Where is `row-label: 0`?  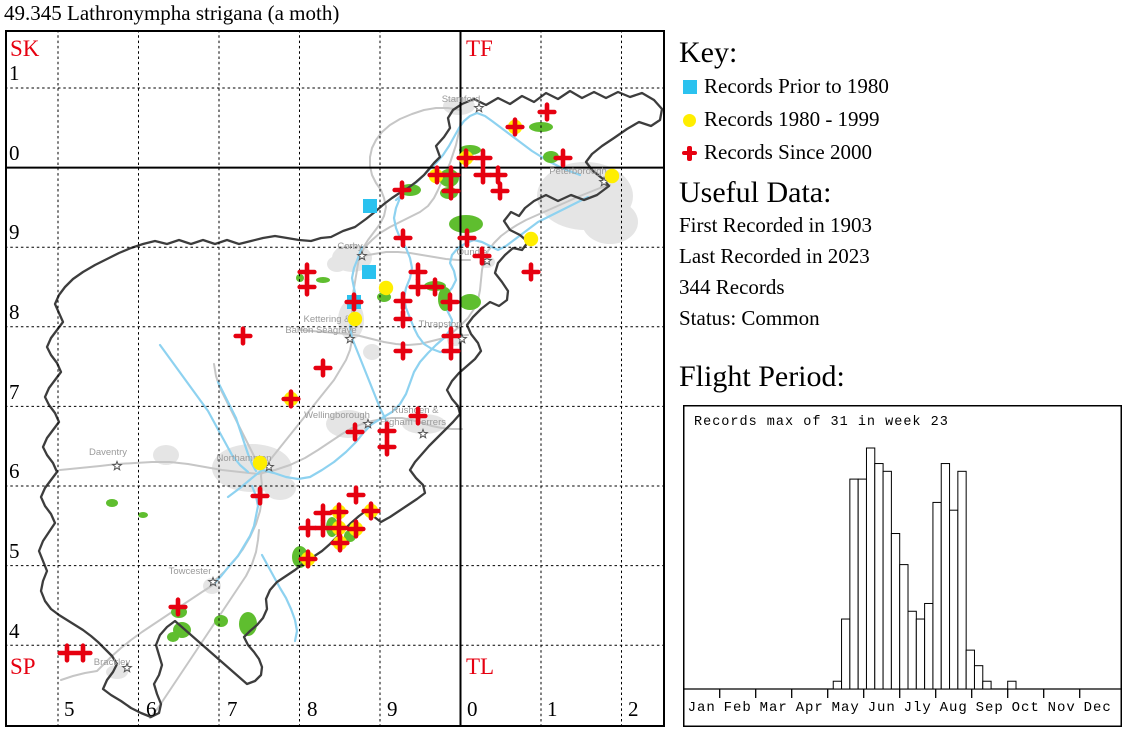
row-label: 0 is located at coordinates (14, 153).